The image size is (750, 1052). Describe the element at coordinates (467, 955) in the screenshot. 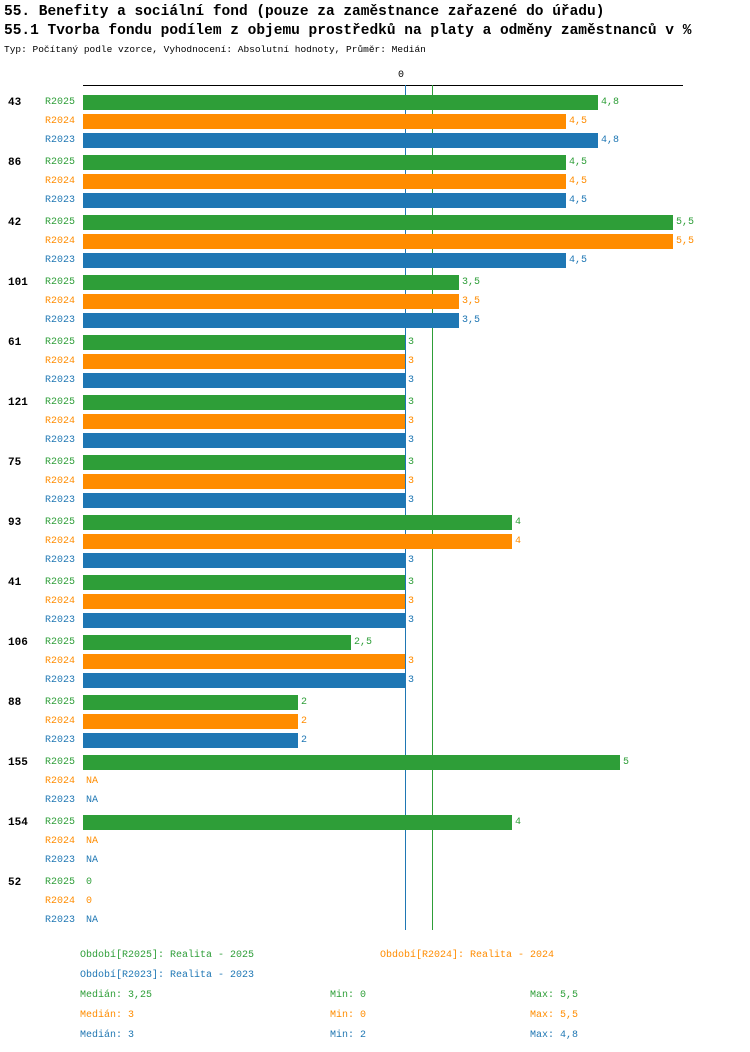

I see `legend-series-r2024: Období[R2024]: Realita - 2024` at that location.